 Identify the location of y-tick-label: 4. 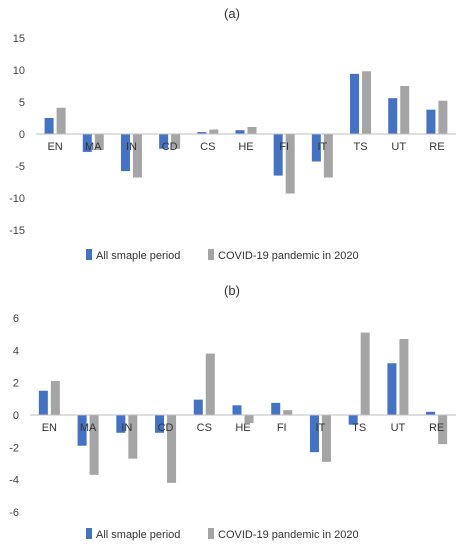
(16, 351).